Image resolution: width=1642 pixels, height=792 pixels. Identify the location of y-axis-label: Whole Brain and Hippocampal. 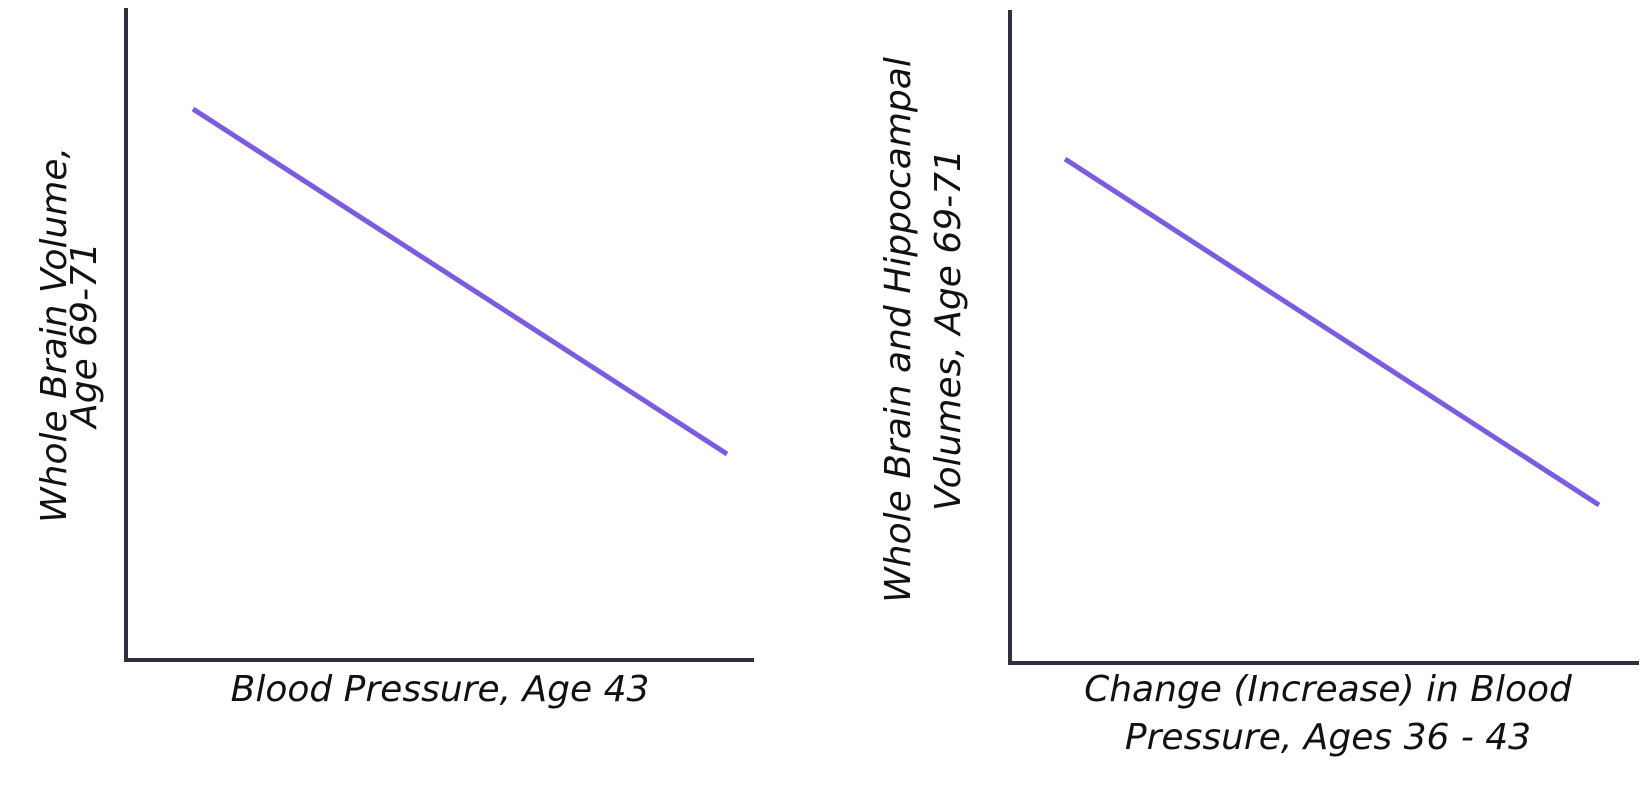
(898, 330).